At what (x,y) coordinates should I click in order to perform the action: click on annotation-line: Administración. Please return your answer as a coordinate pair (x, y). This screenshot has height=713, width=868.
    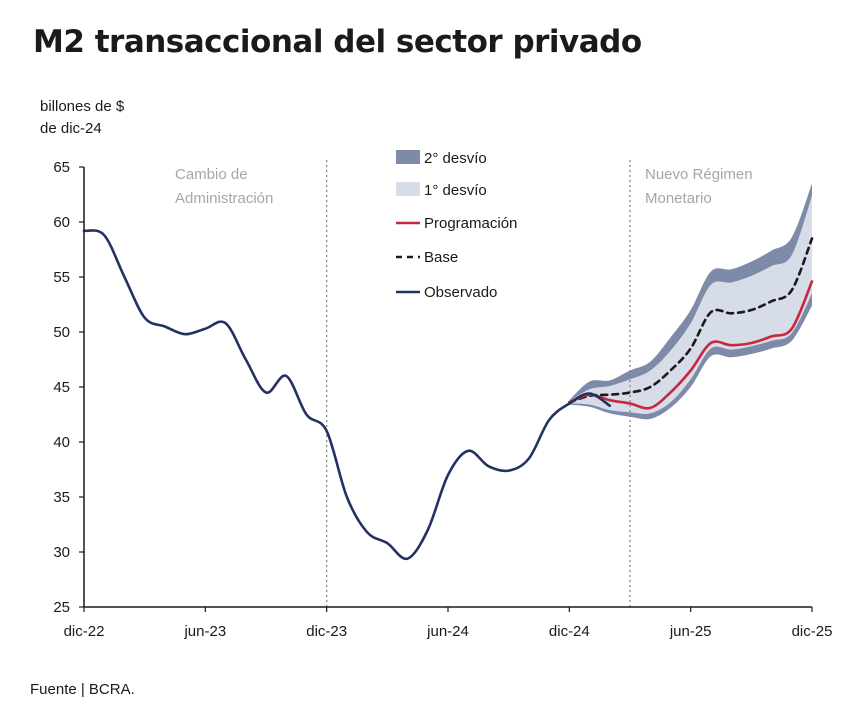
    Looking at the image, I should click on (224, 198).